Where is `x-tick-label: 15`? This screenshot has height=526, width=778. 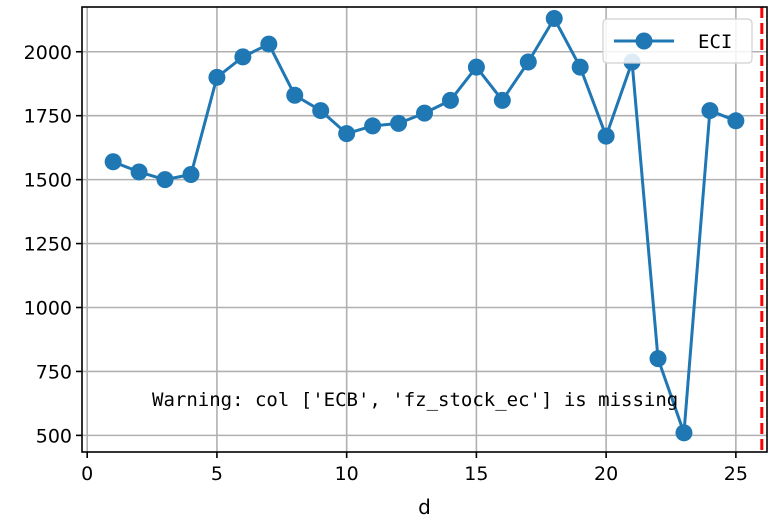 x-tick-label: 15 is located at coordinates (476, 474).